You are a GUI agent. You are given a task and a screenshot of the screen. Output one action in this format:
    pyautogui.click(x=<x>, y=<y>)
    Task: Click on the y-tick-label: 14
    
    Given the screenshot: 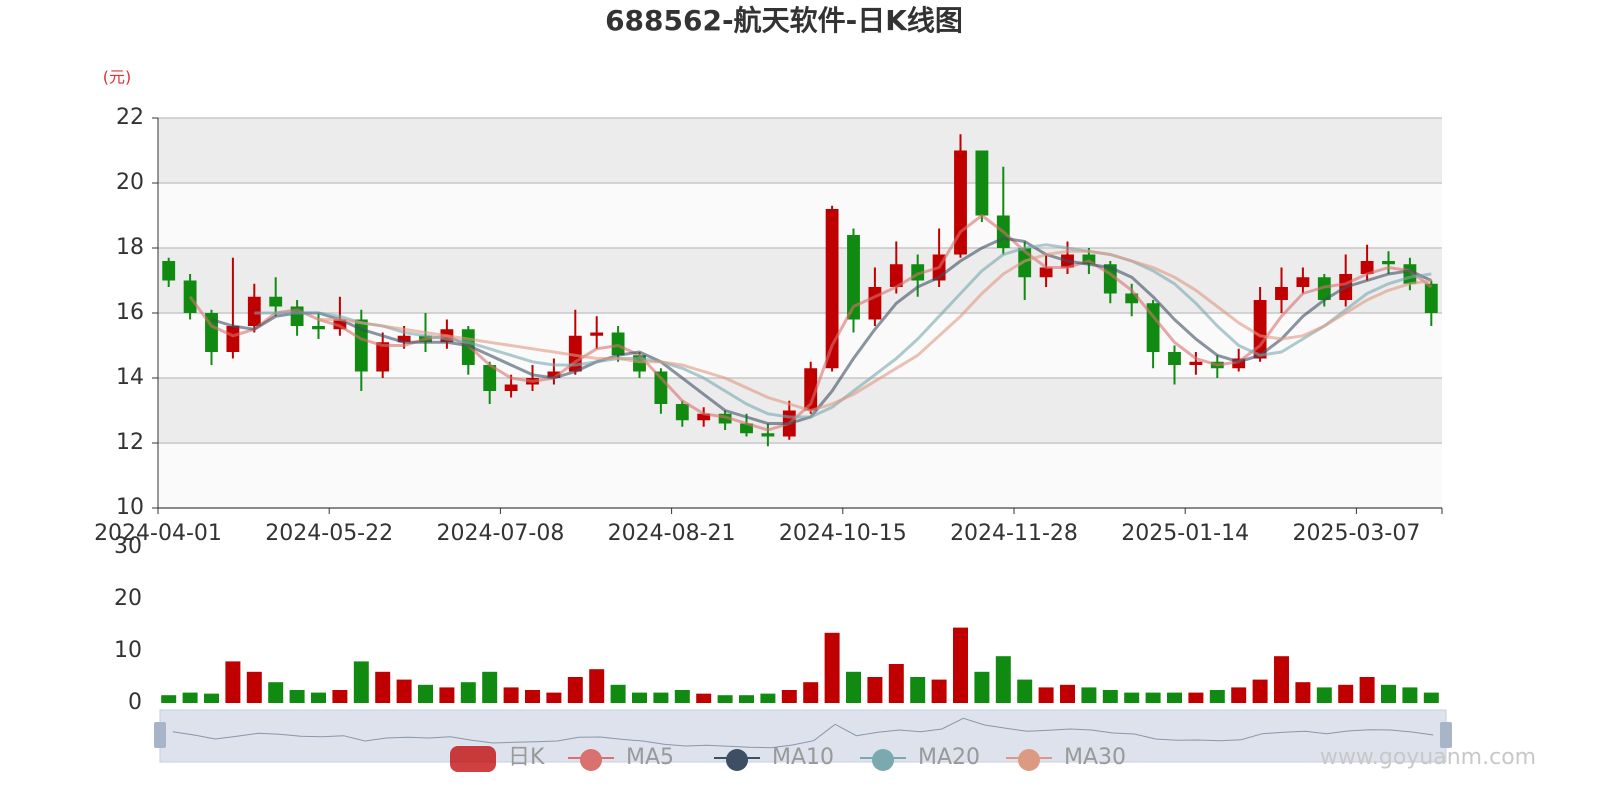 What is the action you would take?
    pyautogui.click(x=130, y=377)
    